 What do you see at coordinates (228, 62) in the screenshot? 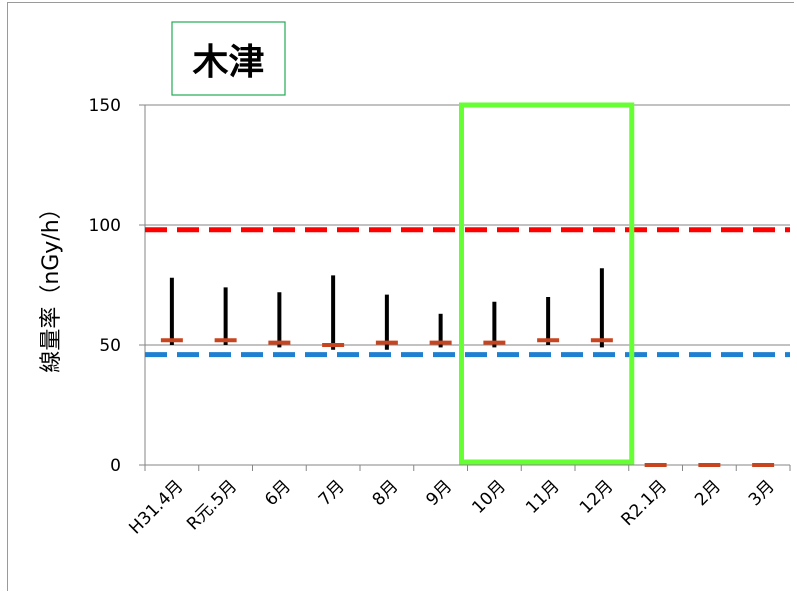
I see `chart-title: 木津` at bounding box center [228, 62].